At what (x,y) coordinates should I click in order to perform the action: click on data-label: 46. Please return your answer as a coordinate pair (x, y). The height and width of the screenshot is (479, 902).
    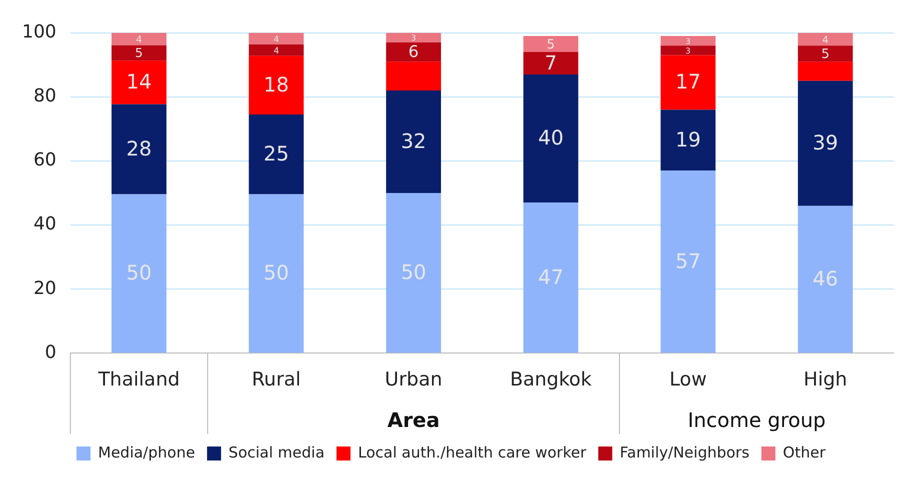
    Looking at the image, I should click on (825, 278).